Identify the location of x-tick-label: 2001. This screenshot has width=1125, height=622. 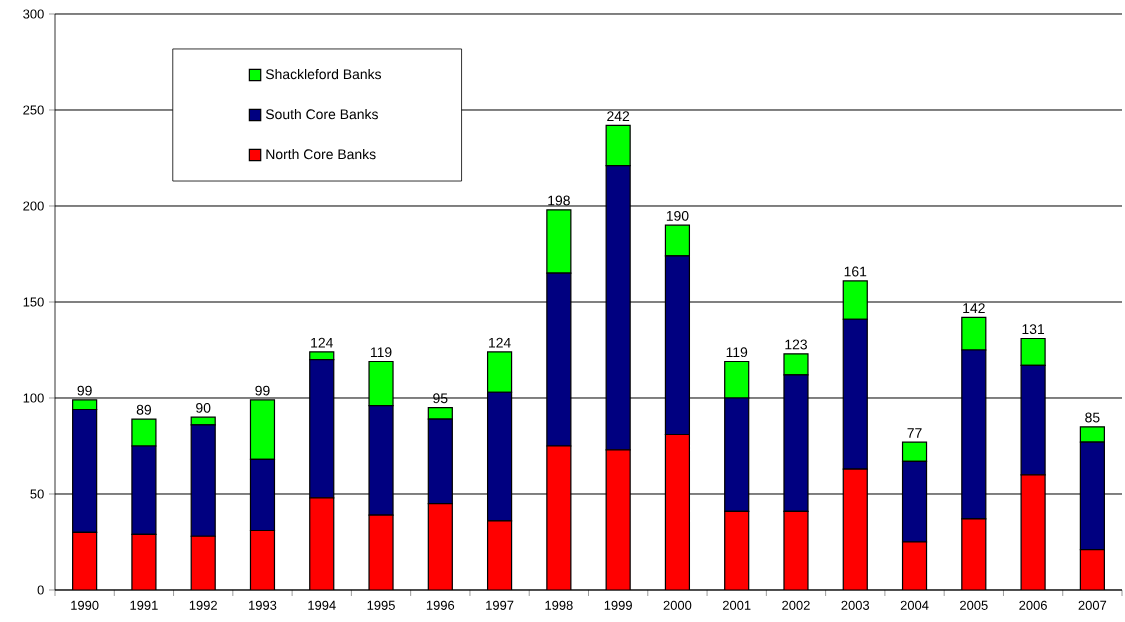
(736, 605).